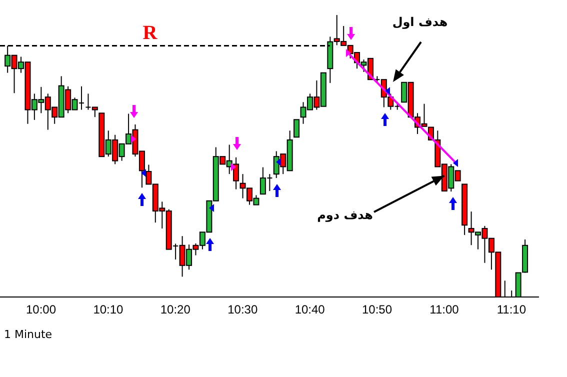  What do you see at coordinates (28, 334) in the screenshot?
I see `text: 1 Minute` at bounding box center [28, 334].